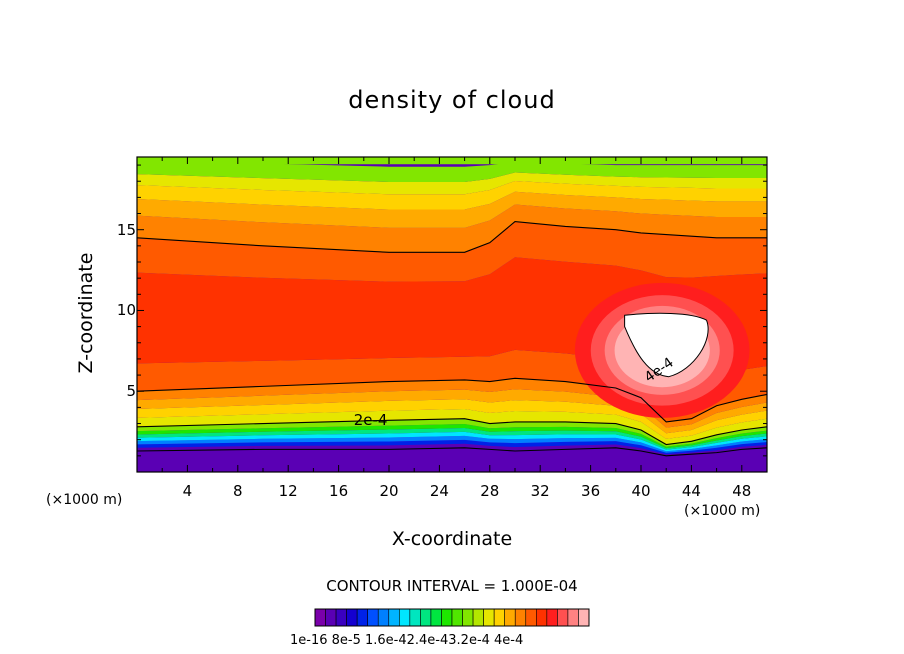  What do you see at coordinates (131, 391) in the screenshot?
I see `y-tick-label: 5` at bounding box center [131, 391].